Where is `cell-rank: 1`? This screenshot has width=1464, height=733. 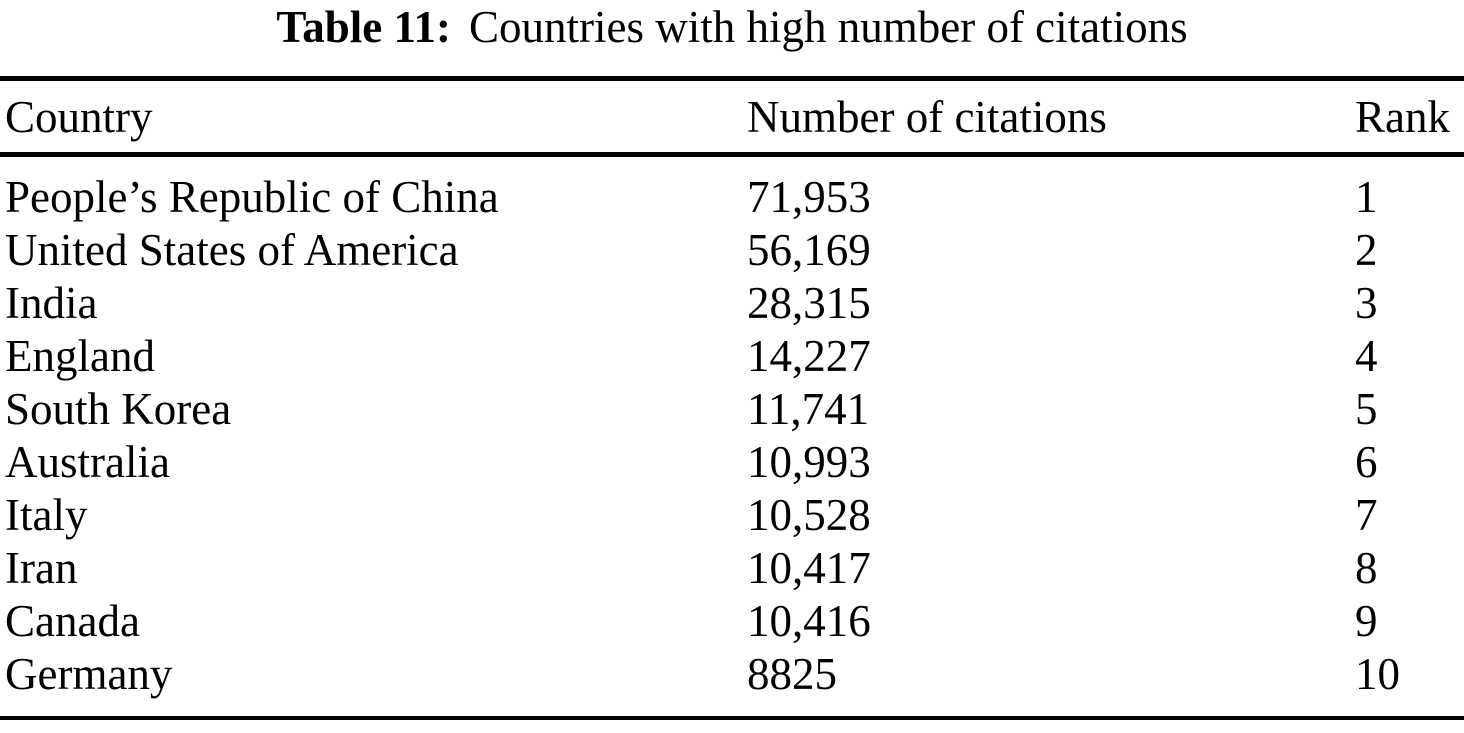 cell-rank: 1 is located at coordinates (1366, 197).